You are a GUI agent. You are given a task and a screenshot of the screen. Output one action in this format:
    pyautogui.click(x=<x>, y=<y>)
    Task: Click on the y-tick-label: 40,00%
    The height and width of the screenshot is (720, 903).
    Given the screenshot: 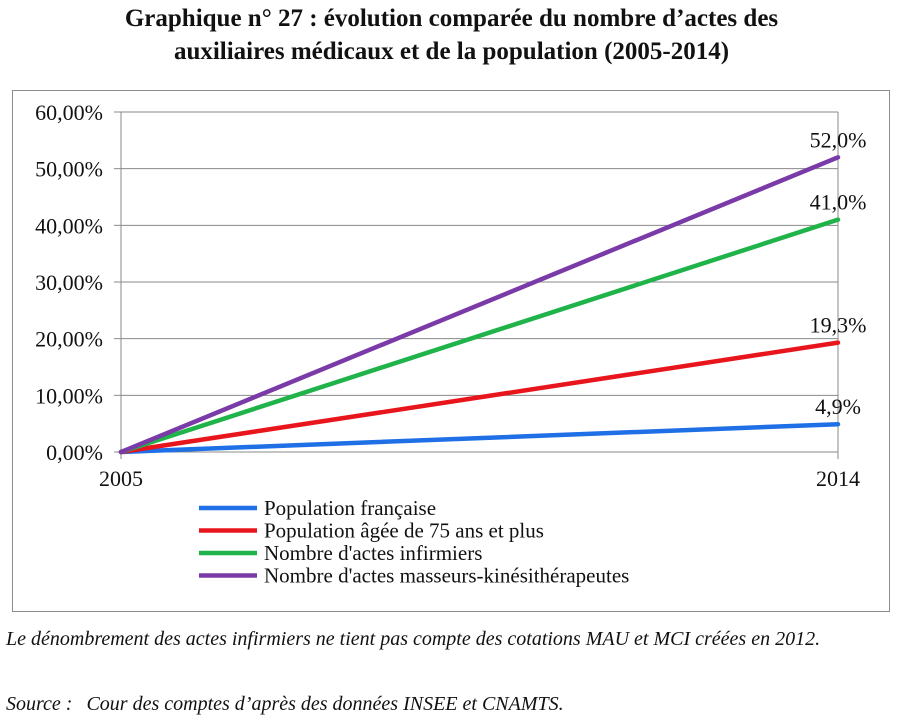 What is the action you would take?
    pyautogui.click(x=69, y=225)
    